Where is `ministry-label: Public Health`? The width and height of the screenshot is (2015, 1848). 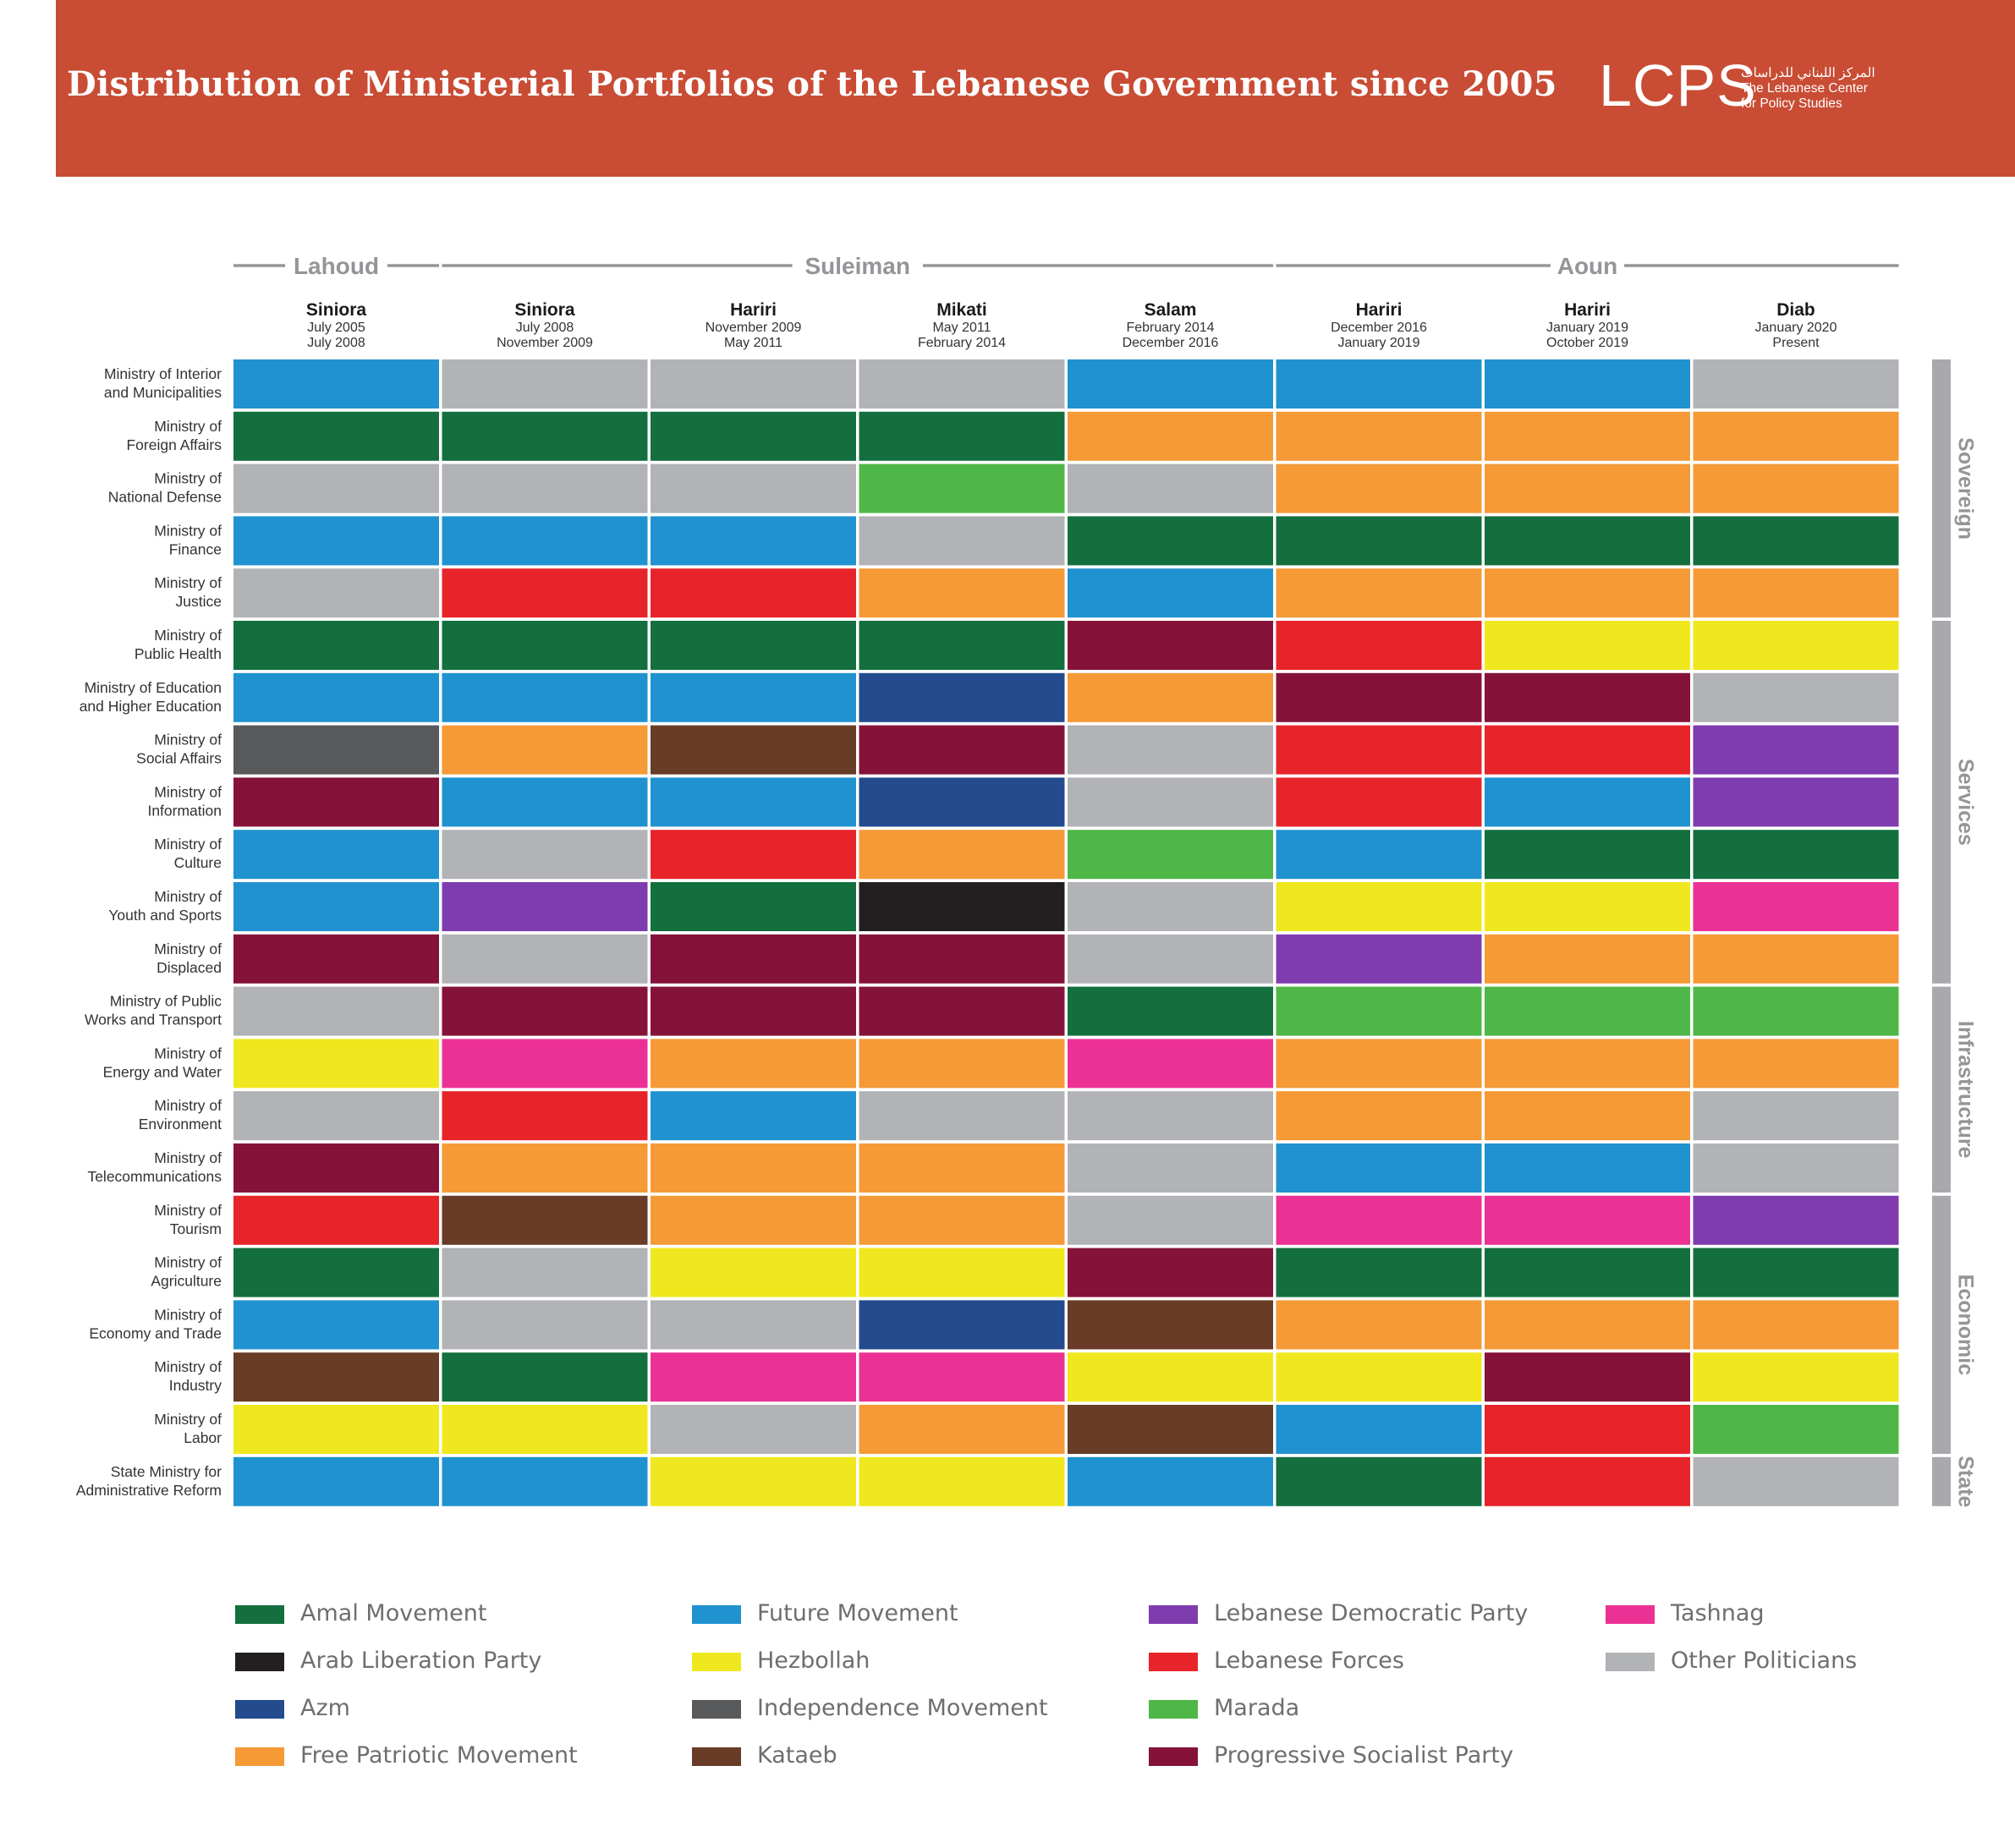
ministry-label: Public Health is located at coordinates (179, 653).